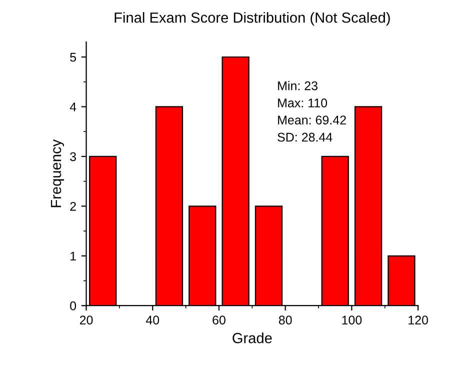 Image resolution: width=474 pixels, height=366 pixels. What do you see at coordinates (73, 305) in the screenshot?
I see `y-tick-label: 0` at bounding box center [73, 305].